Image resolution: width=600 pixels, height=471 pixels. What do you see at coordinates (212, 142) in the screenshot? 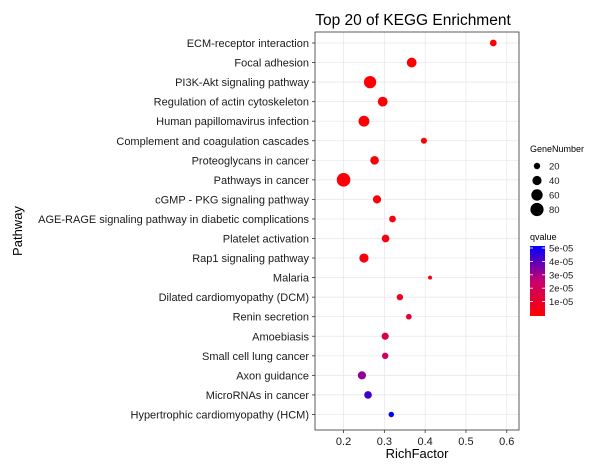
I see `y-tick-label: Complement and coagulation cascades` at bounding box center [212, 142].